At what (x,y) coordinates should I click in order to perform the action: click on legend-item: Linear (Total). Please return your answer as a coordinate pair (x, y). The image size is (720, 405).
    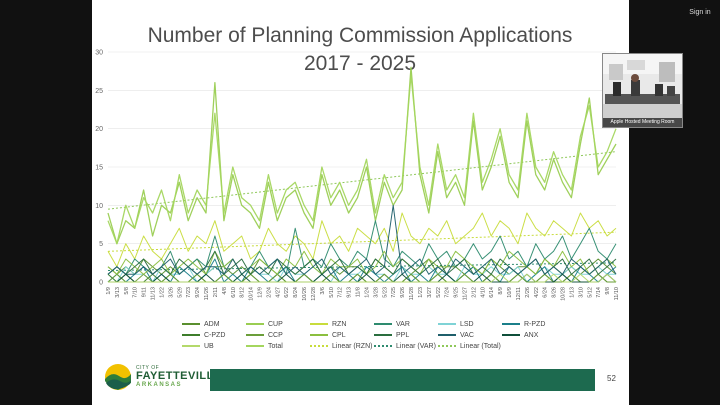
    Looking at the image, I should click on (469, 347).